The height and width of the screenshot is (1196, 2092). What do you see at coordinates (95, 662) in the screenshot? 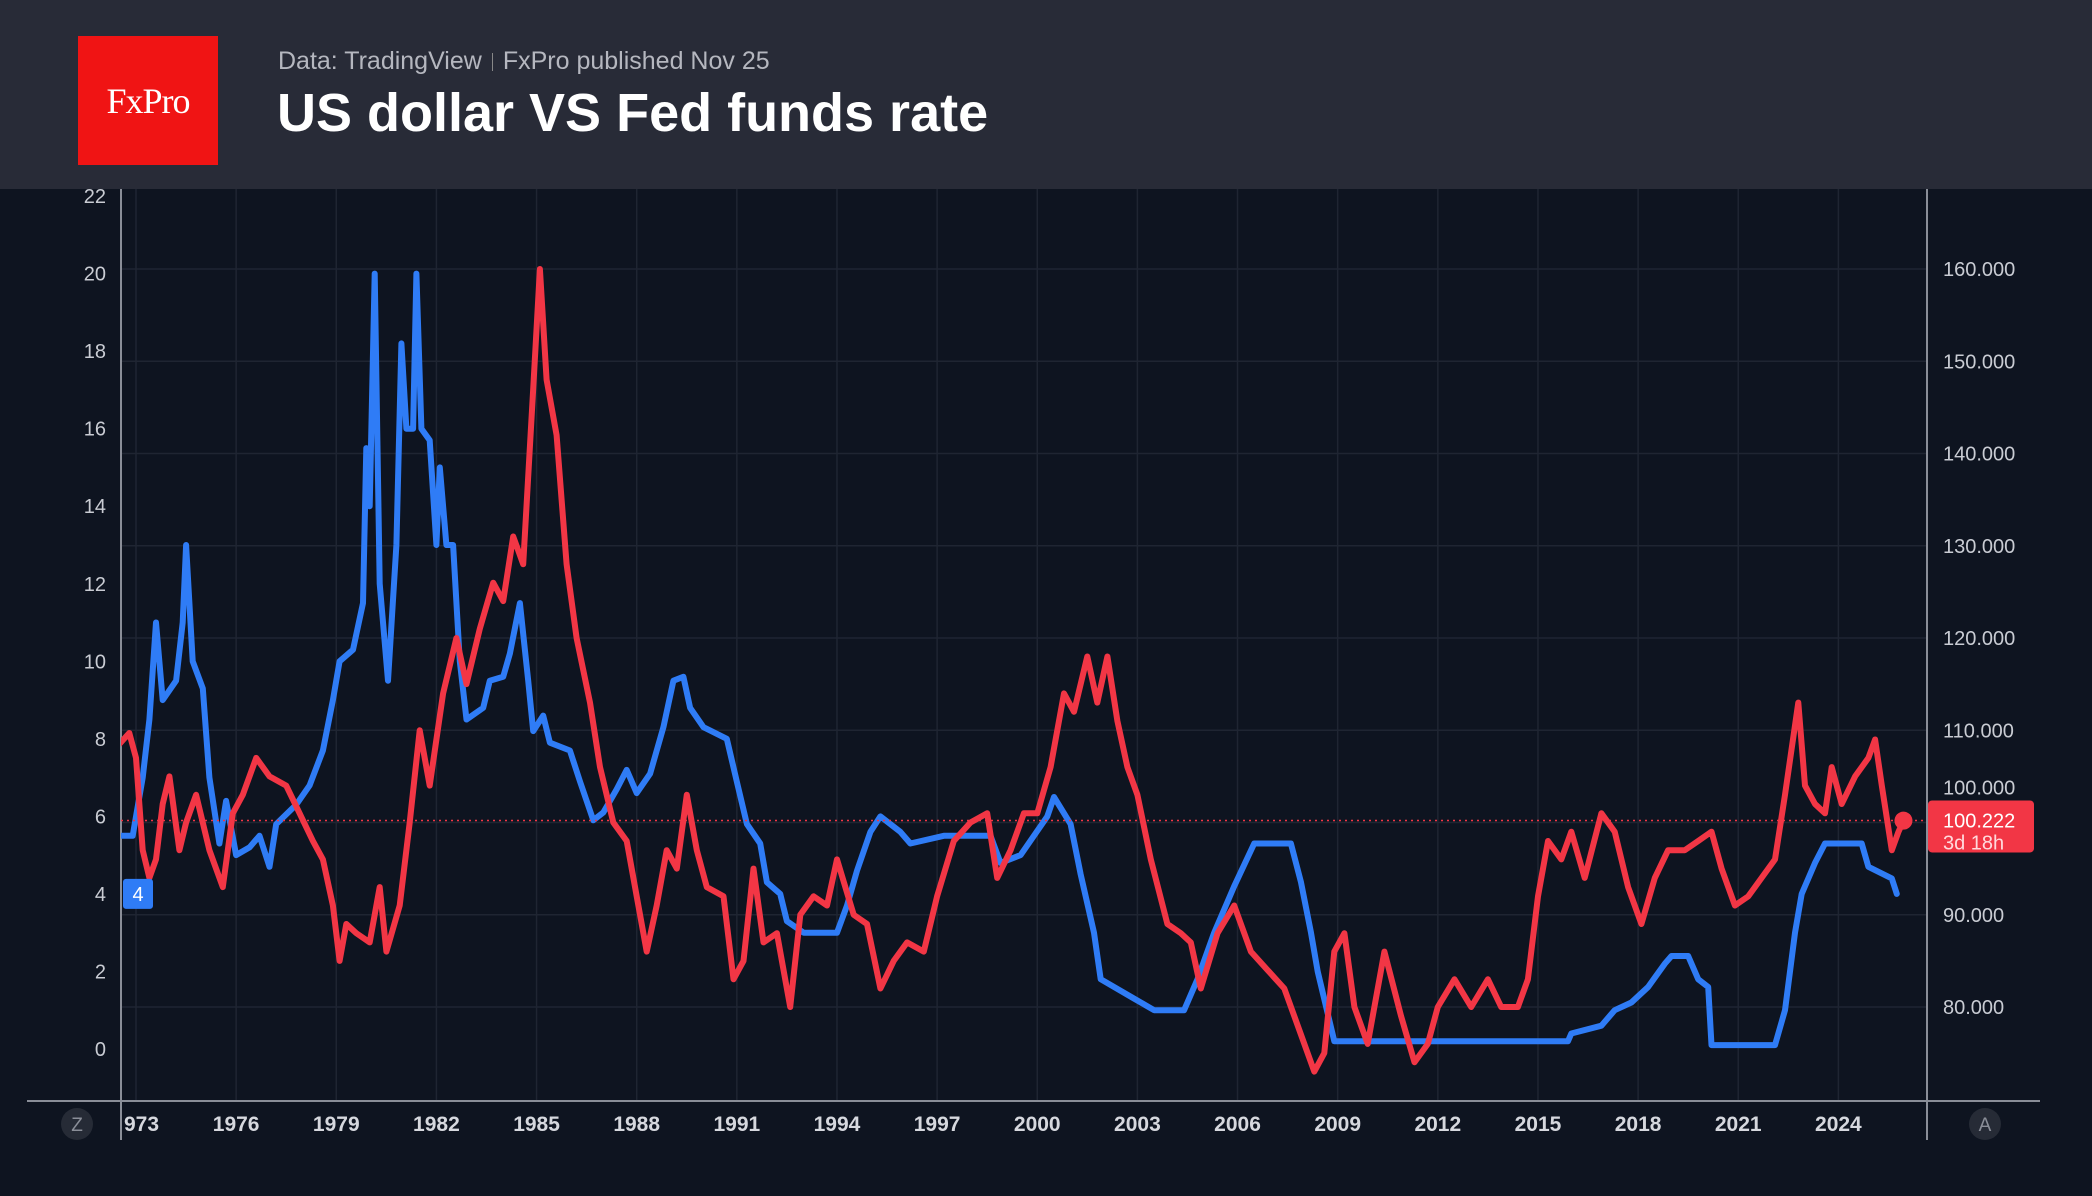
I see `left-tick-label: 10` at bounding box center [95, 662].